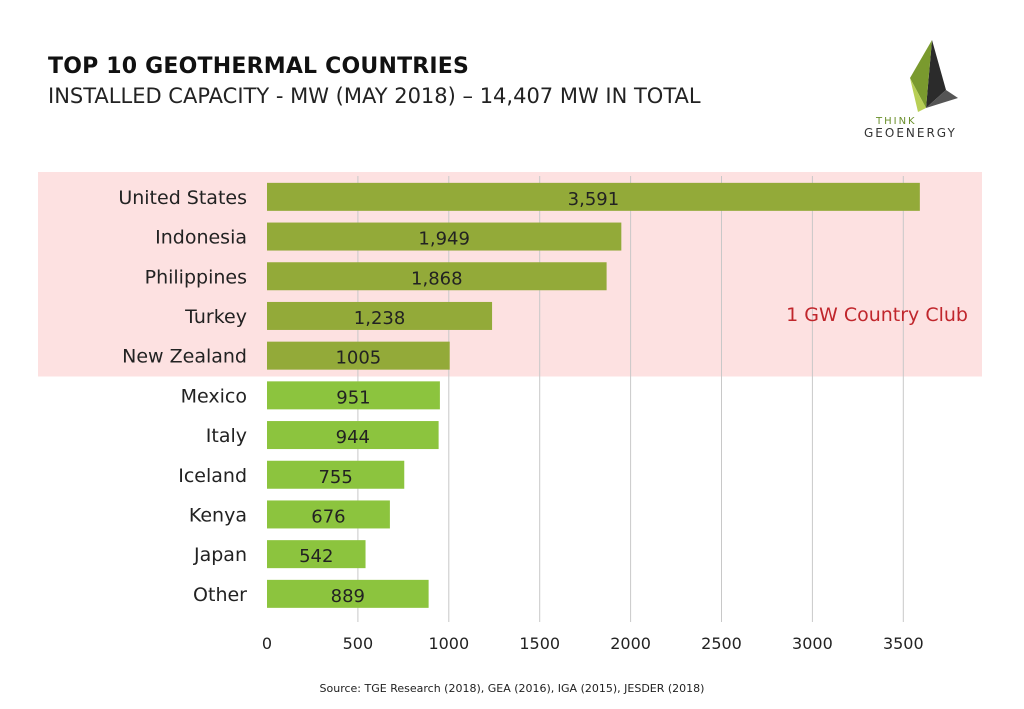 The width and height of the screenshot is (1024, 709). What do you see at coordinates (335, 477) in the screenshot?
I see `data-label: 755` at bounding box center [335, 477].